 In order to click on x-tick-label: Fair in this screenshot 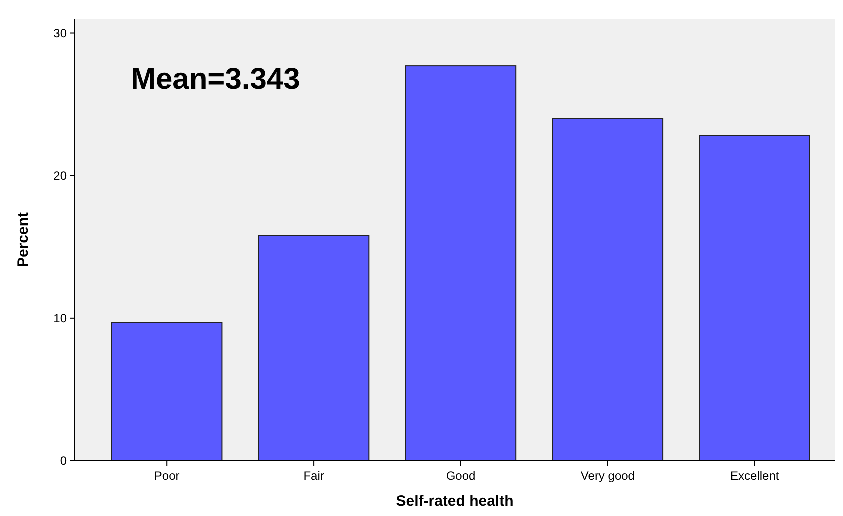, I will do `click(314, 476)`.